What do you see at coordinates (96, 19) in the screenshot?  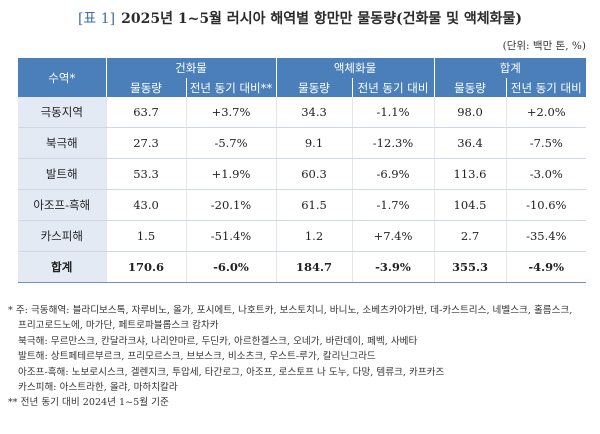 I see `table-number: [표 1]` at bounding box center [96, 19].